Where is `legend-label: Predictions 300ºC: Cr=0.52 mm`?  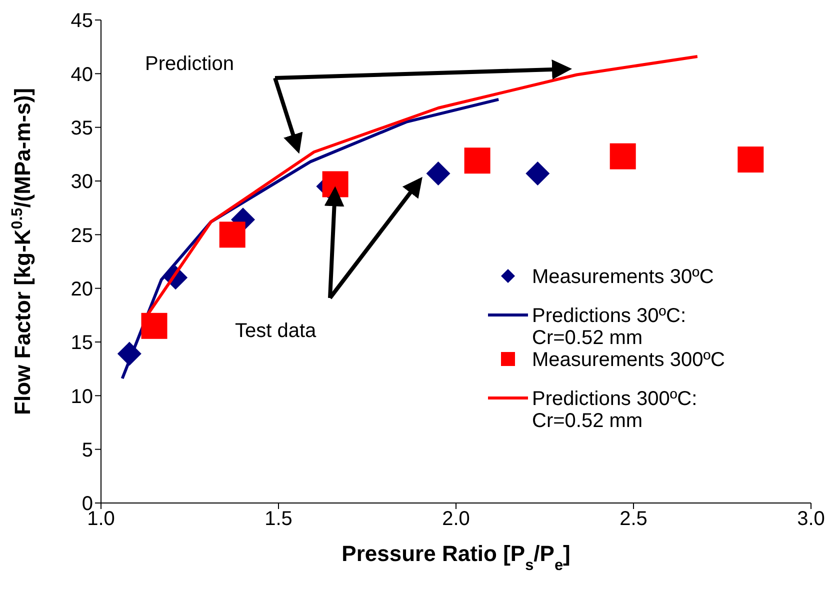
legend-label: Predictions 300ºC: Cr=0.52 mm is located at coordinates (615, 410).